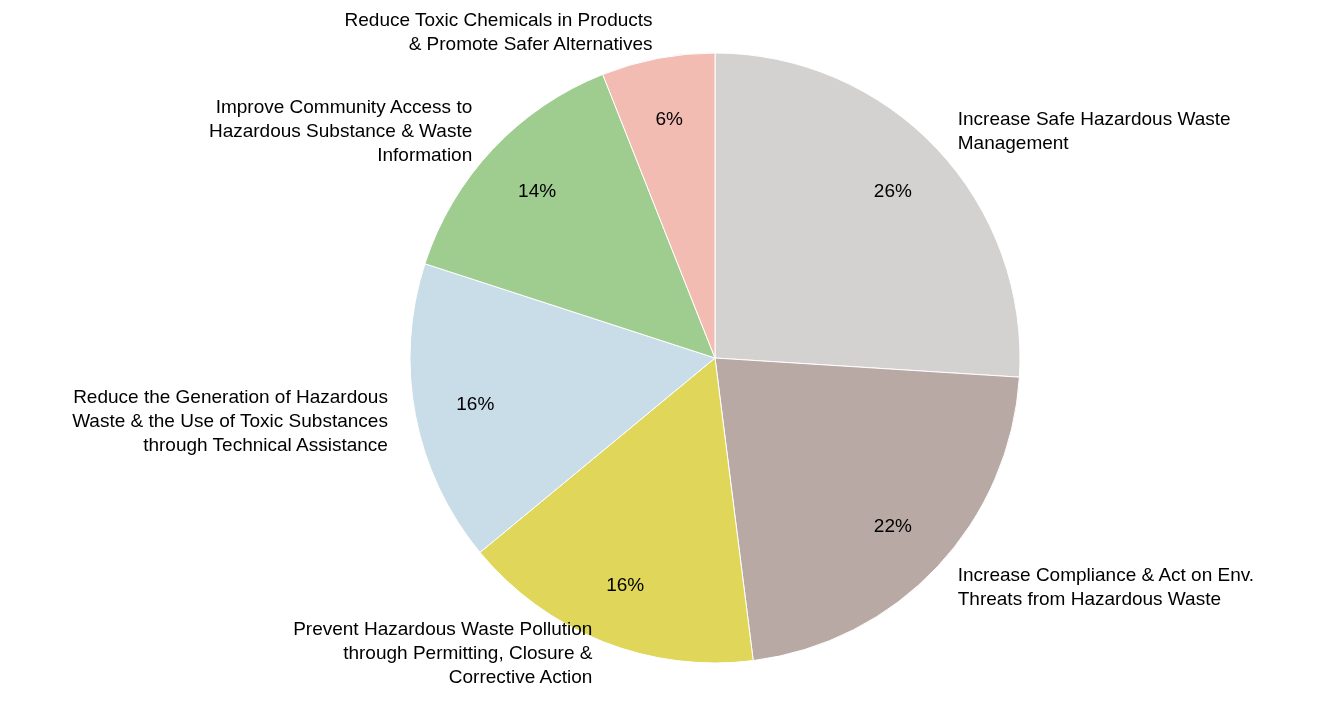 Image resolution: width=1328 pixels, height=715 pixels. Describe the element at coordinates (340, 131) in the screenshot. I see `slice-label: Improve Community Access to Hazardous Substance & Waste Information` at that location.